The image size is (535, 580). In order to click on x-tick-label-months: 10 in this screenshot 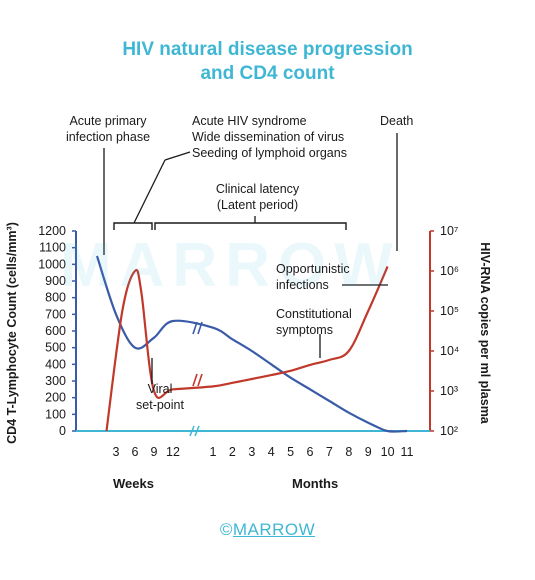, I will do `click(388, 452)`.